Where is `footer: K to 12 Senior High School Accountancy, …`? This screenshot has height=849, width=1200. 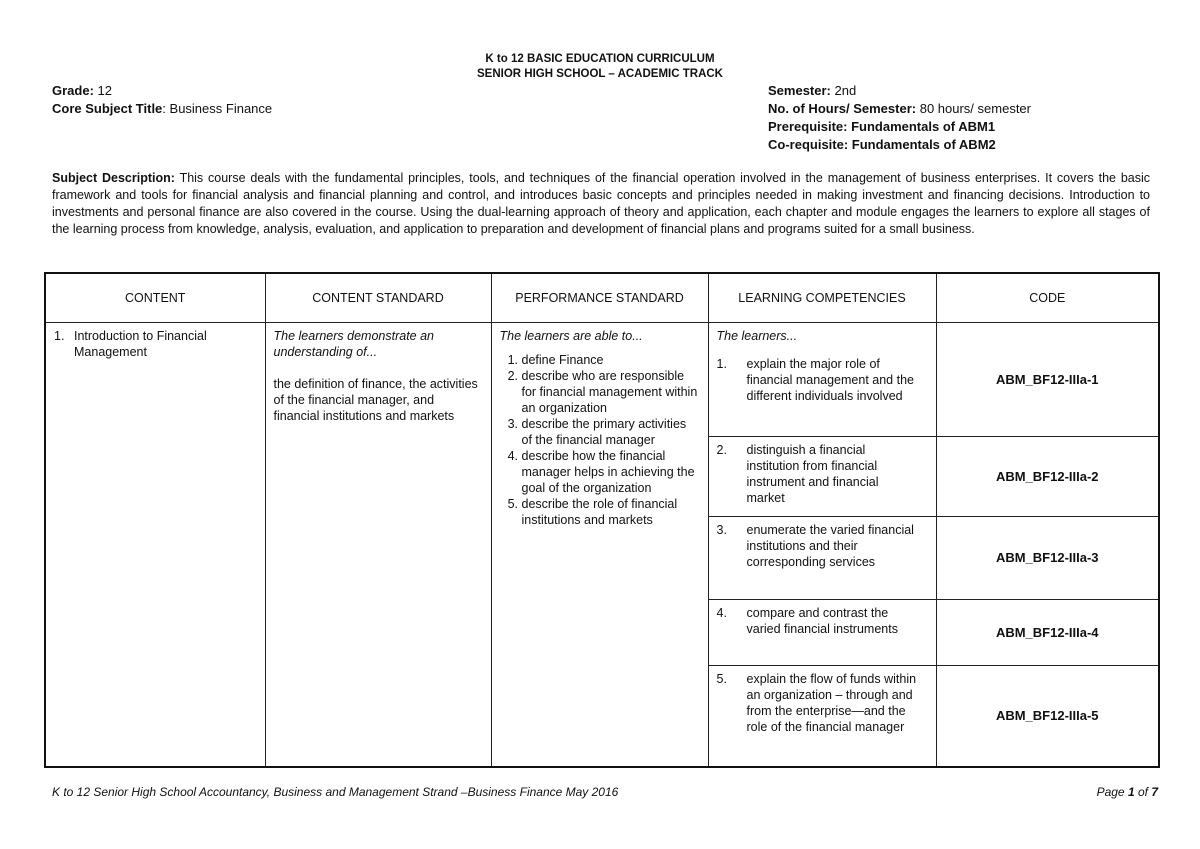
footer: K to 12 Senior High School Accountancy, … is located at coordinates (605, 792).